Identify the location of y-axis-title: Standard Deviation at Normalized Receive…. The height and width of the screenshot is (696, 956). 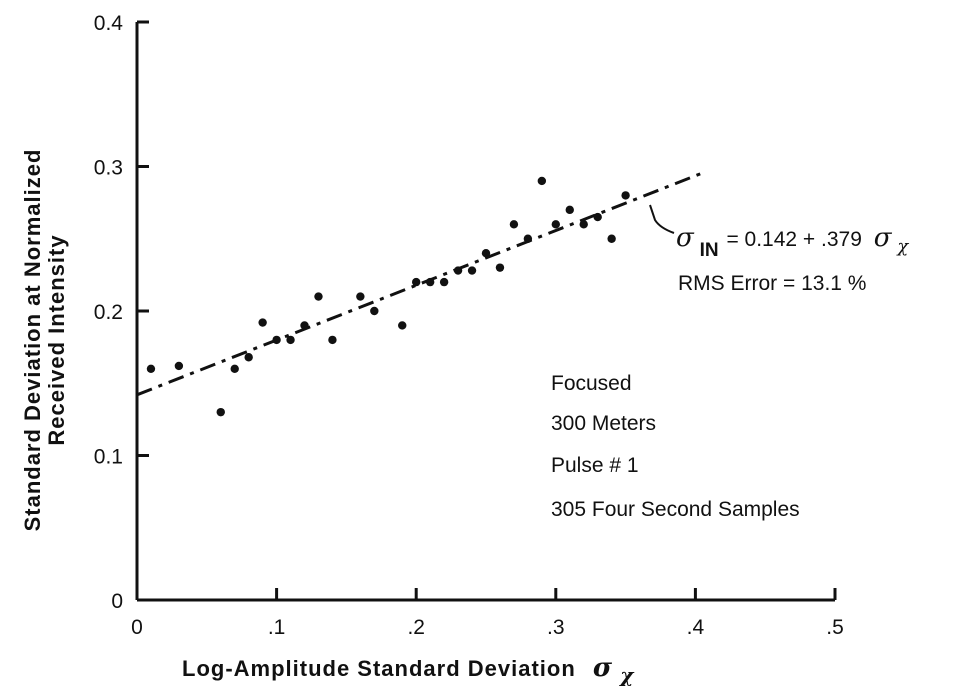
(44, 340).